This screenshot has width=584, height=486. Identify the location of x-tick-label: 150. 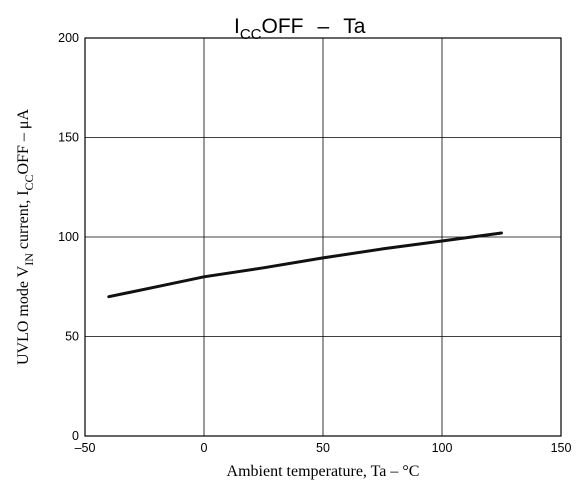
(561, 448).